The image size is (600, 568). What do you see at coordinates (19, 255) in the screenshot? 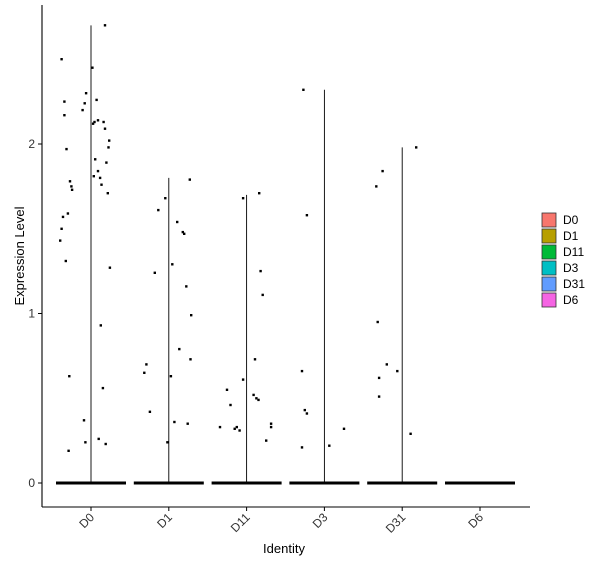
I see `y-axis-title: Expression Level` at bounding box center [19, 255].